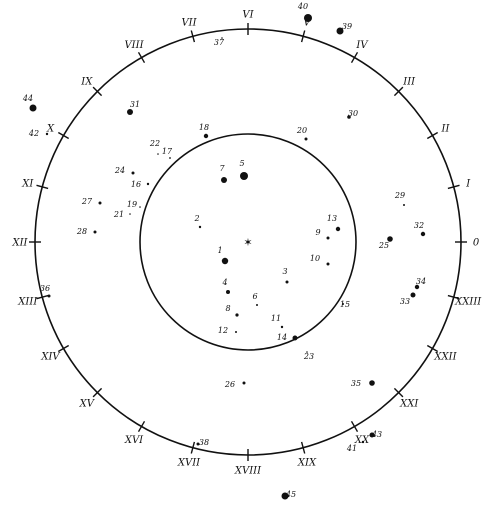  Describe the element at coordinates (227, 308) in the screenshot. I see `star-number: 8` at that location.